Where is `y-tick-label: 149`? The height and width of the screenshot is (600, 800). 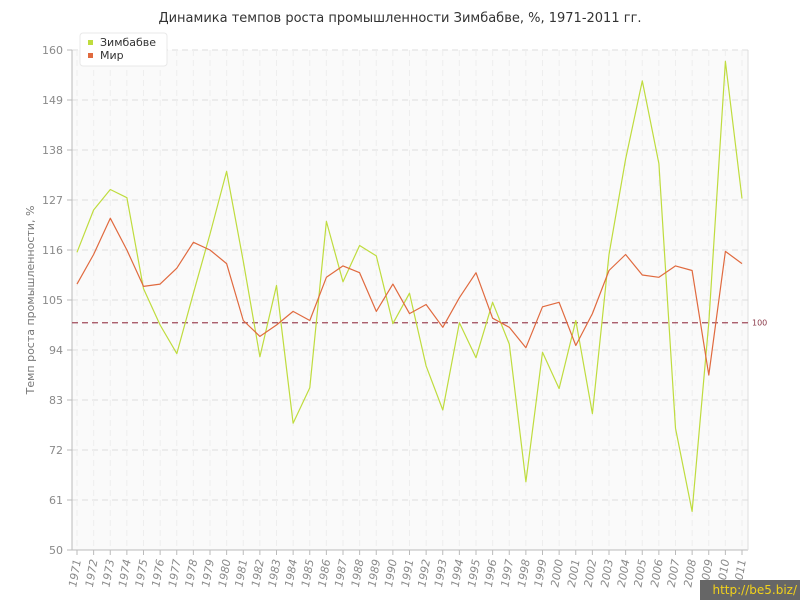
y-tick-label: 149 is located at coordinates (52, 100).